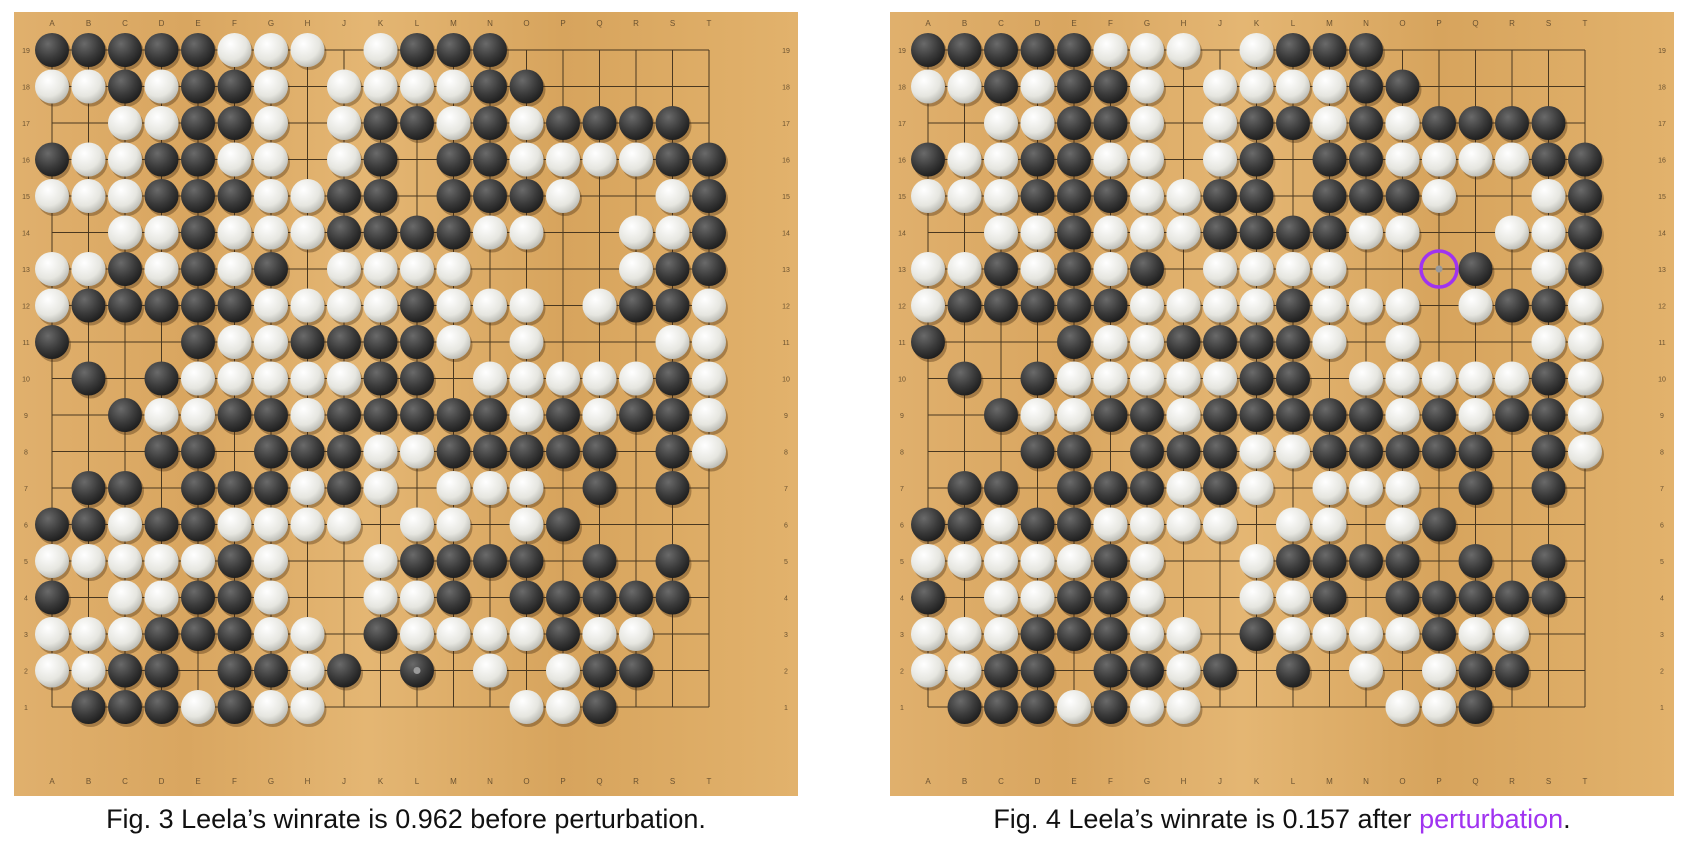 This screenshot has height=850, width=1686. What do you see at coordinates (125, 23) in the screenshot?
I see `column-label: C` at bounding box center [125, 23].